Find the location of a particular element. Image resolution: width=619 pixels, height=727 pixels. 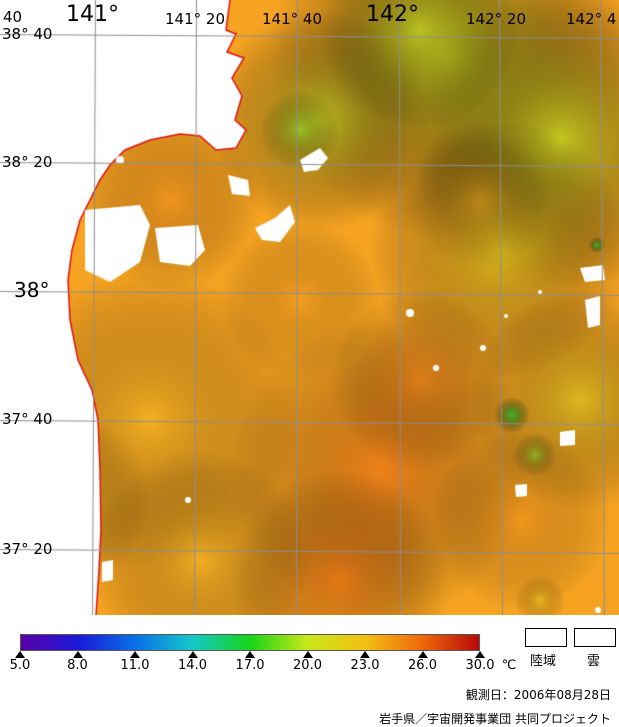

cloud-legend-label: 雲 is located at coordinates (594, 661).